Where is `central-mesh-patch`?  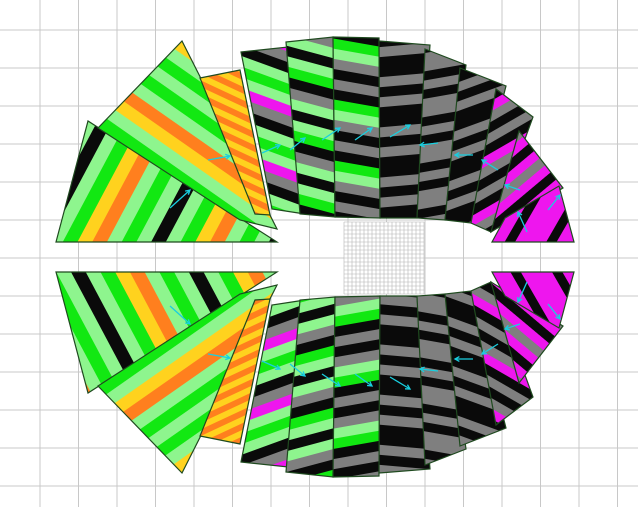
central-mesh-patch is located at coordinates (384, 258).